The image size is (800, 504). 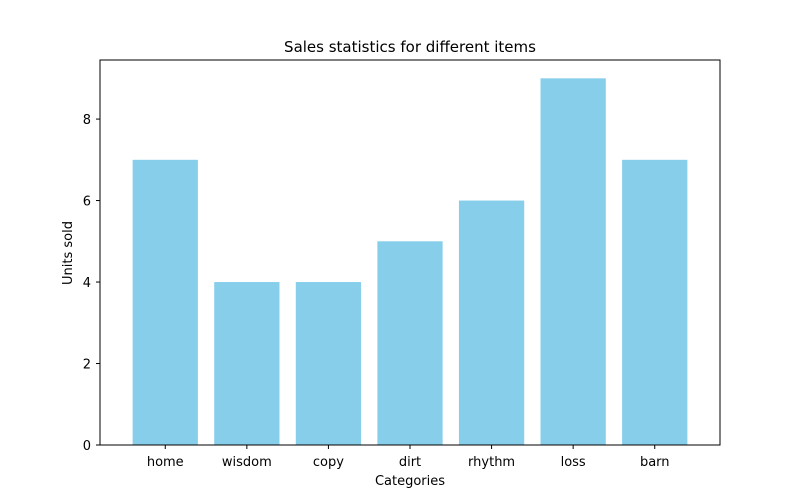 What do you see at coordinates (491, 322) in the screenshot?
I see `bar-rhythm` at bounding box center [491, 322].